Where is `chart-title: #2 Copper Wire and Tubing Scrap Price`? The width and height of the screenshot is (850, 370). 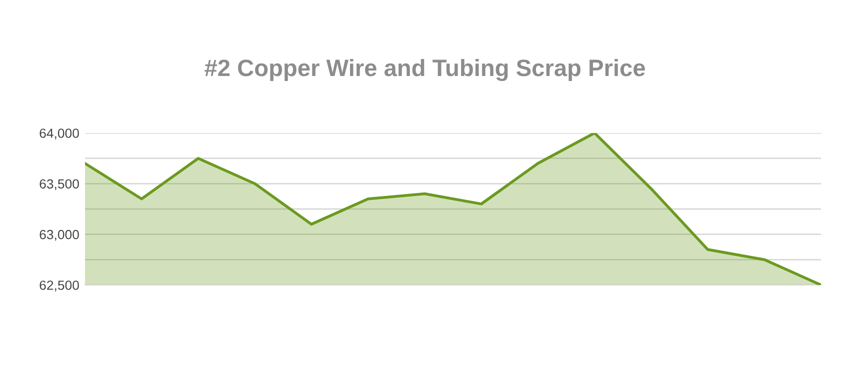 chart-title: #2 Copper Wire and Tubing Scrap Price is located at coordinates (424, 70).